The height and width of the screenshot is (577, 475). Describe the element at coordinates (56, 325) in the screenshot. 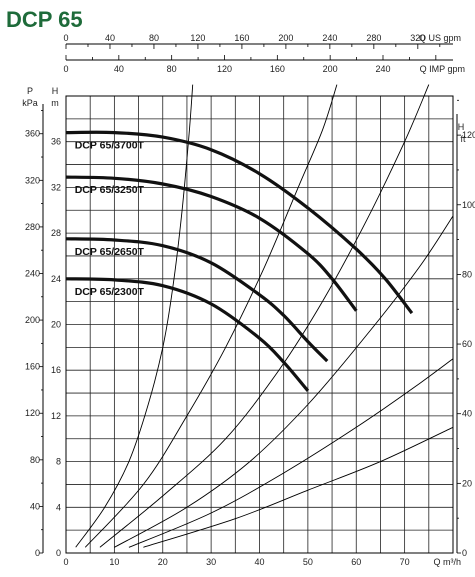

I see `left-m-tick-label: 20` at that location.